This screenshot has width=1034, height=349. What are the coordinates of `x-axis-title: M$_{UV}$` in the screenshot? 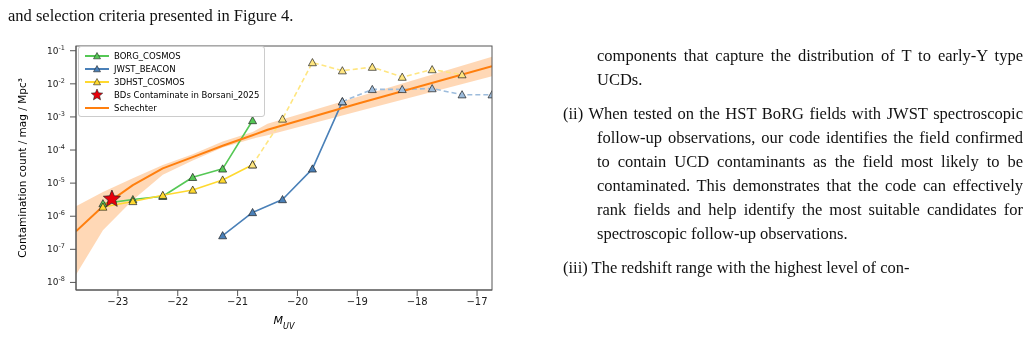 It's located at (284, 322).